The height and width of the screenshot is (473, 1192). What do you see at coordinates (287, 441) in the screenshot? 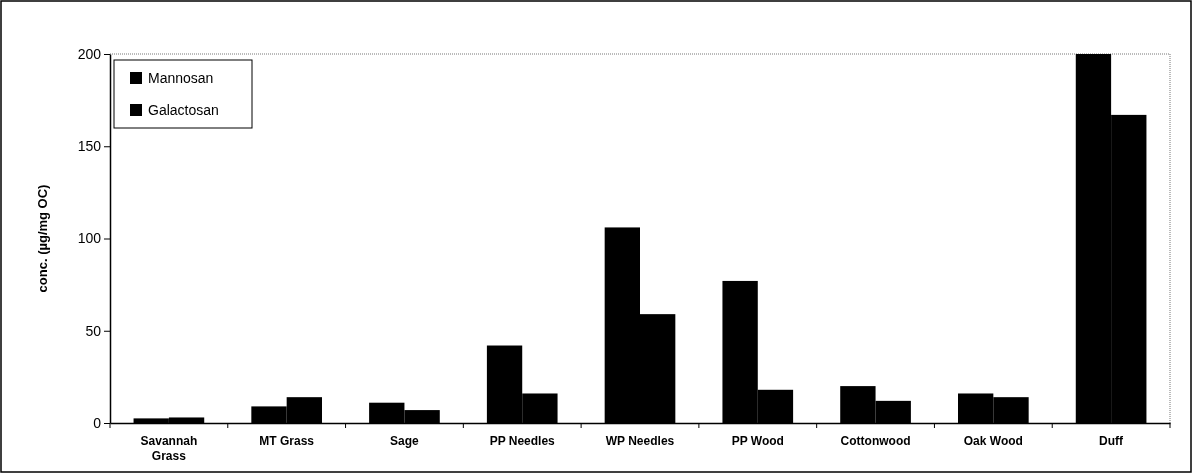
I see `x-tick-label: MT Grass` at bounding box center [287, 441].